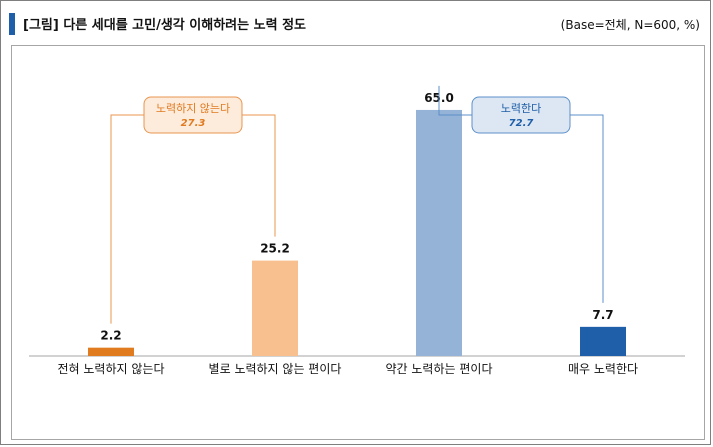 The height and width of the screenshot is (447, 713). I want to click on group-value-not-trying: 27.3, so click(193, 123).